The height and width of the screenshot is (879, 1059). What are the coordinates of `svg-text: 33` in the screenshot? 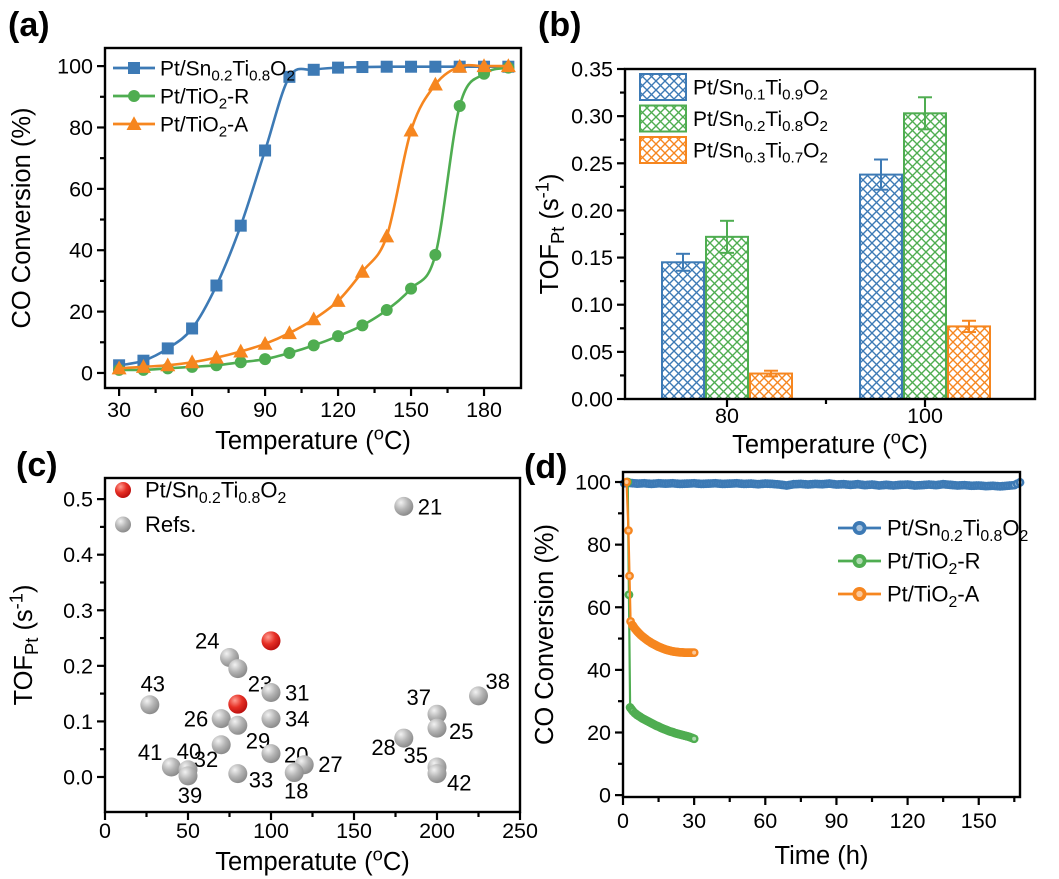 It's located at (261, 780).